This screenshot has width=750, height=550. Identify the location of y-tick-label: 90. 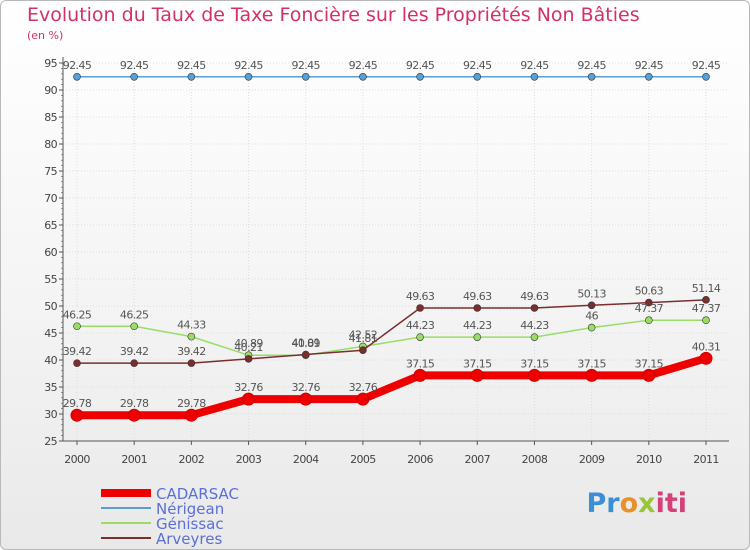
(50, 90).